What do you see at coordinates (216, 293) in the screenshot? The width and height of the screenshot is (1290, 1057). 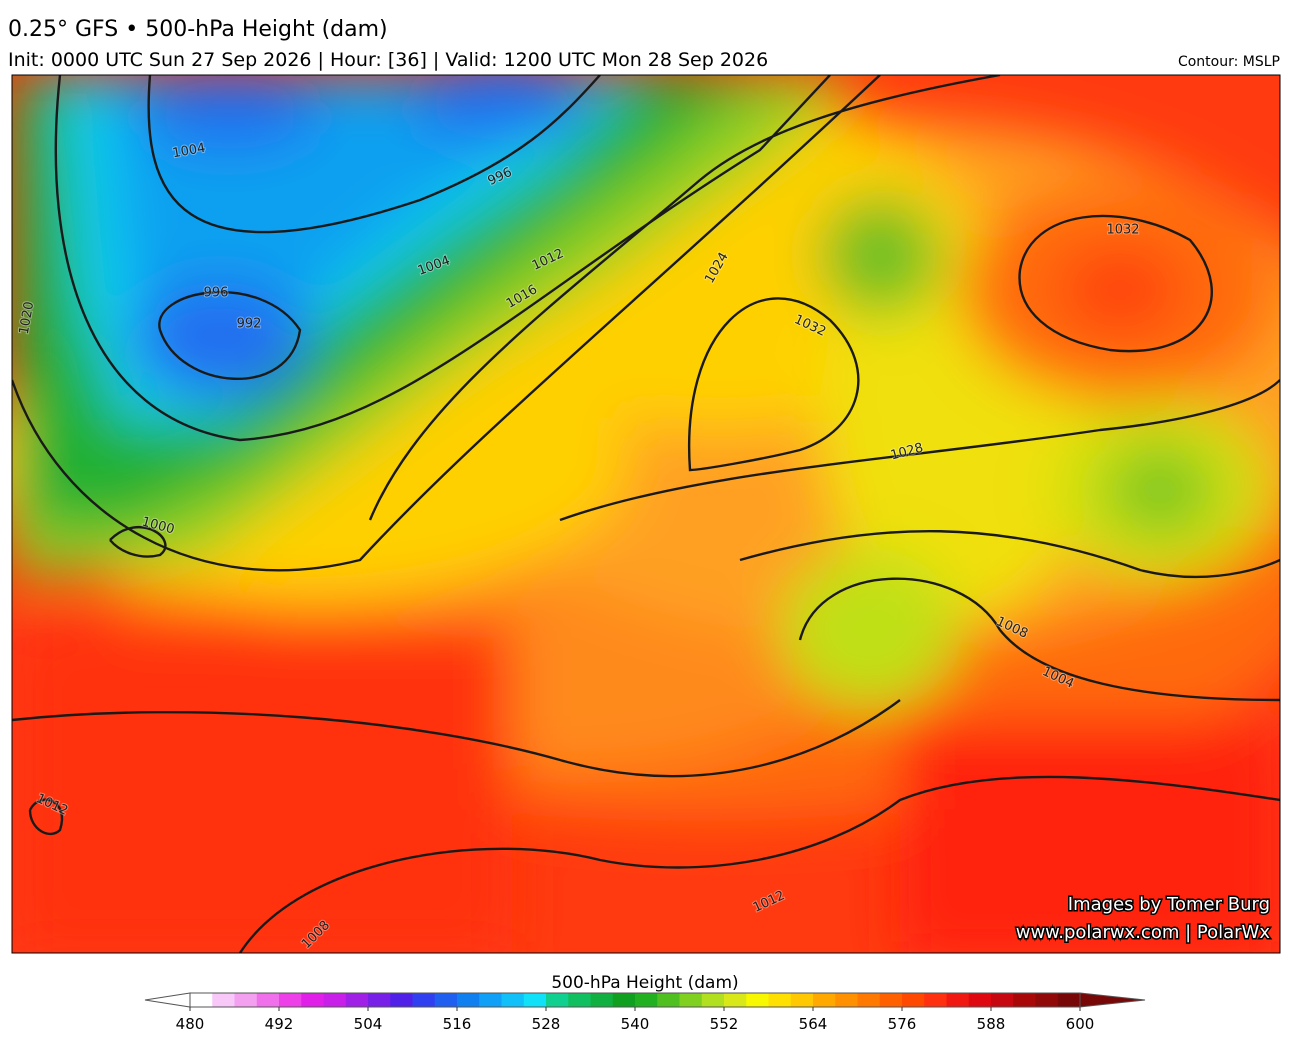 I see `contour-label: 996` at bounding box center [216, 293].